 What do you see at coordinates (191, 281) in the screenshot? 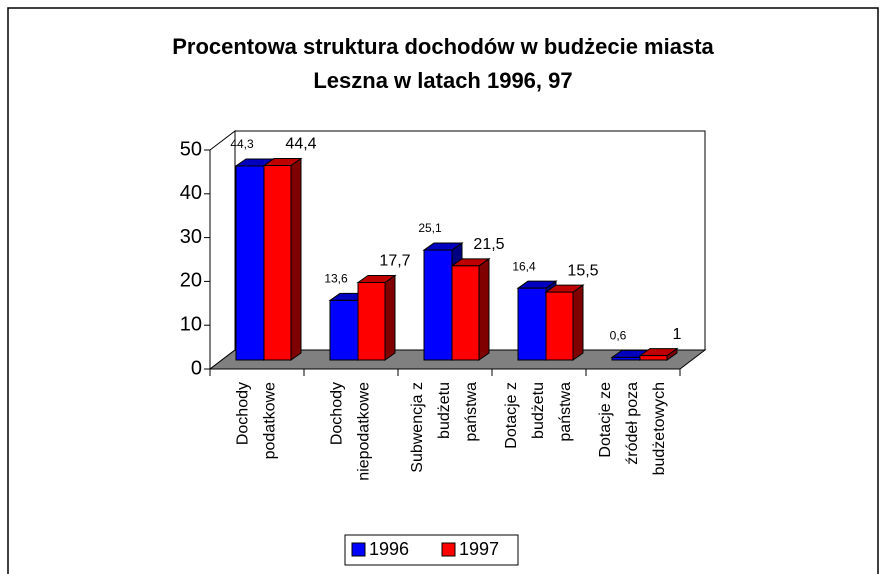
I see `y-tick-label: 20` at bounding box center [191, 281].